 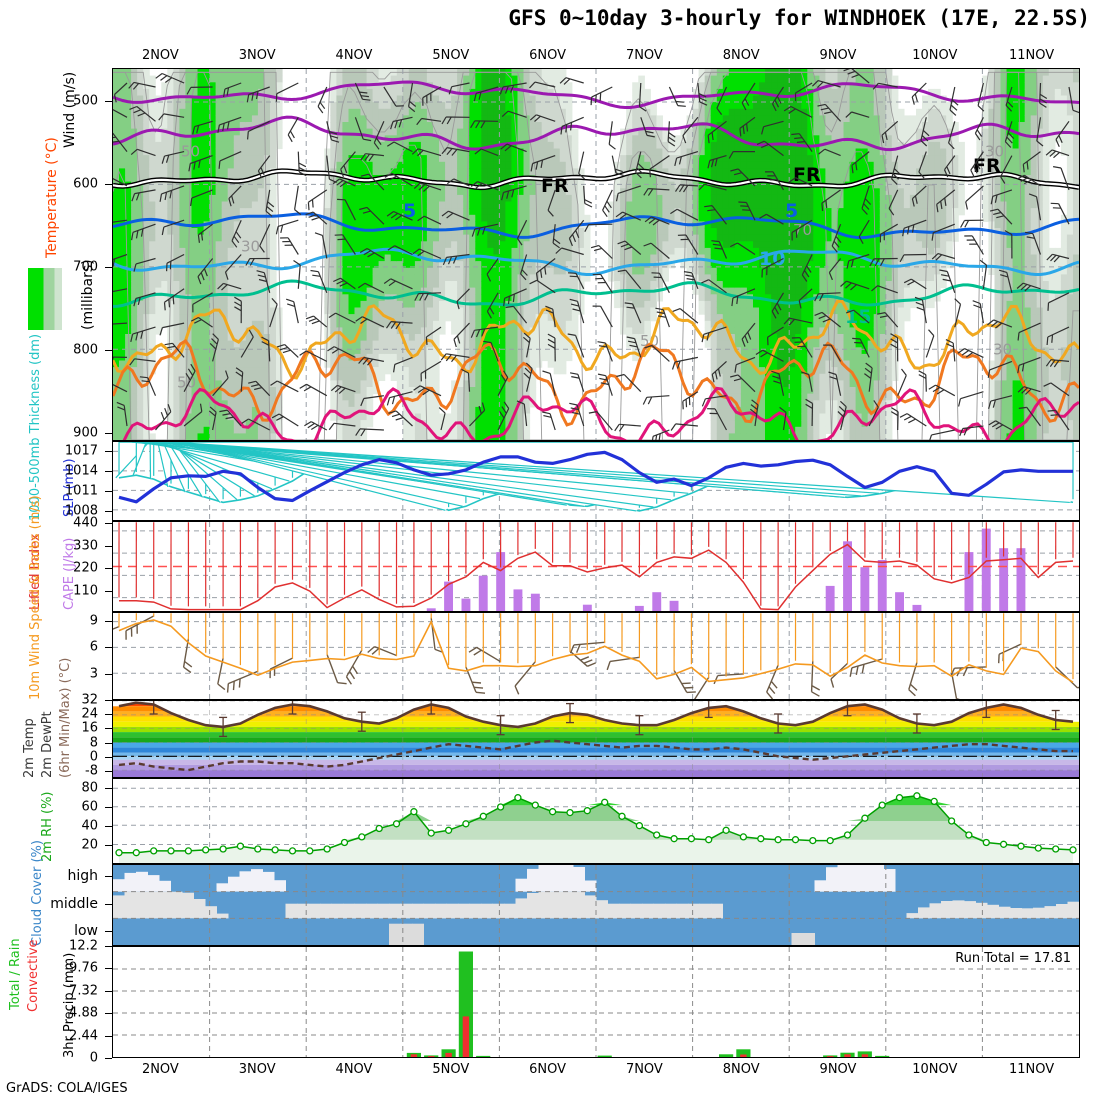 I want to click on y-tick-label: 4.88, so click(x=83, y=1013).